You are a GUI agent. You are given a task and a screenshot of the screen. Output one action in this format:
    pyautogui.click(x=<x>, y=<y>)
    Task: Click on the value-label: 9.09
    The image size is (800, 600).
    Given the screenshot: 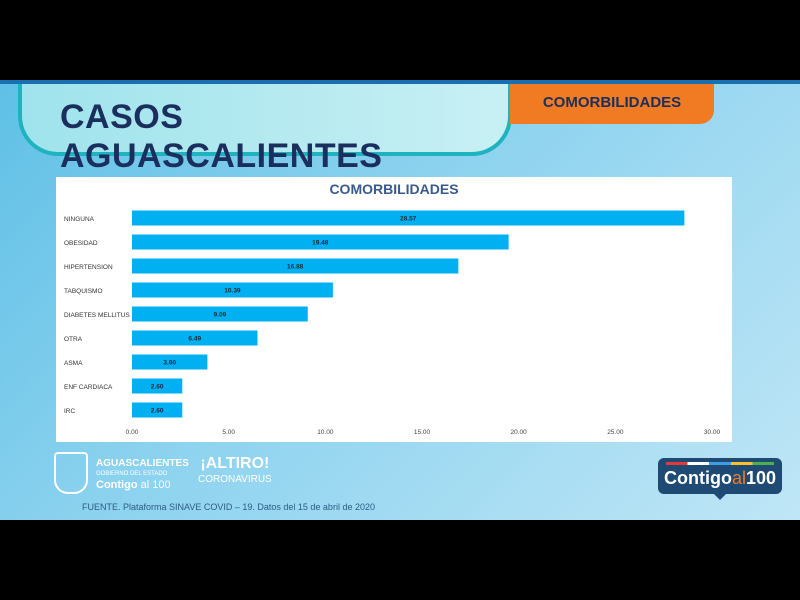 What is the action you would take?
    pyautogui.click(x=220, y=315)
    